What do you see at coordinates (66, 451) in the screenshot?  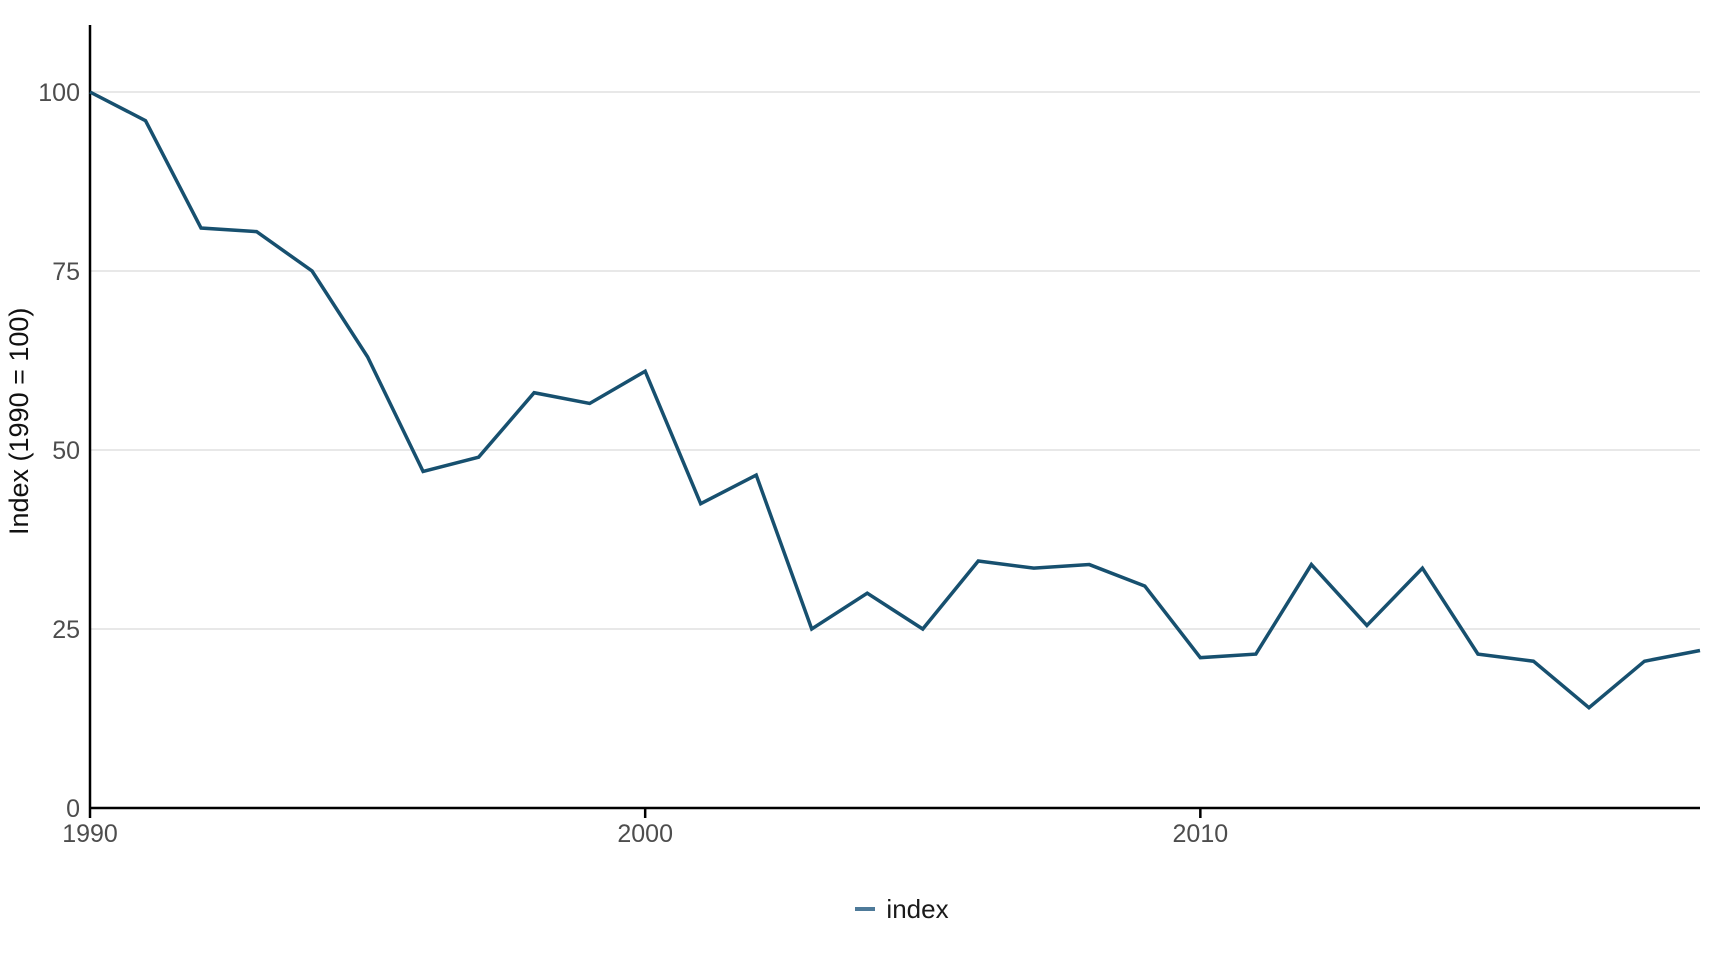 I see `y-tick-label-50: 50` at bounding box center [66, 451].